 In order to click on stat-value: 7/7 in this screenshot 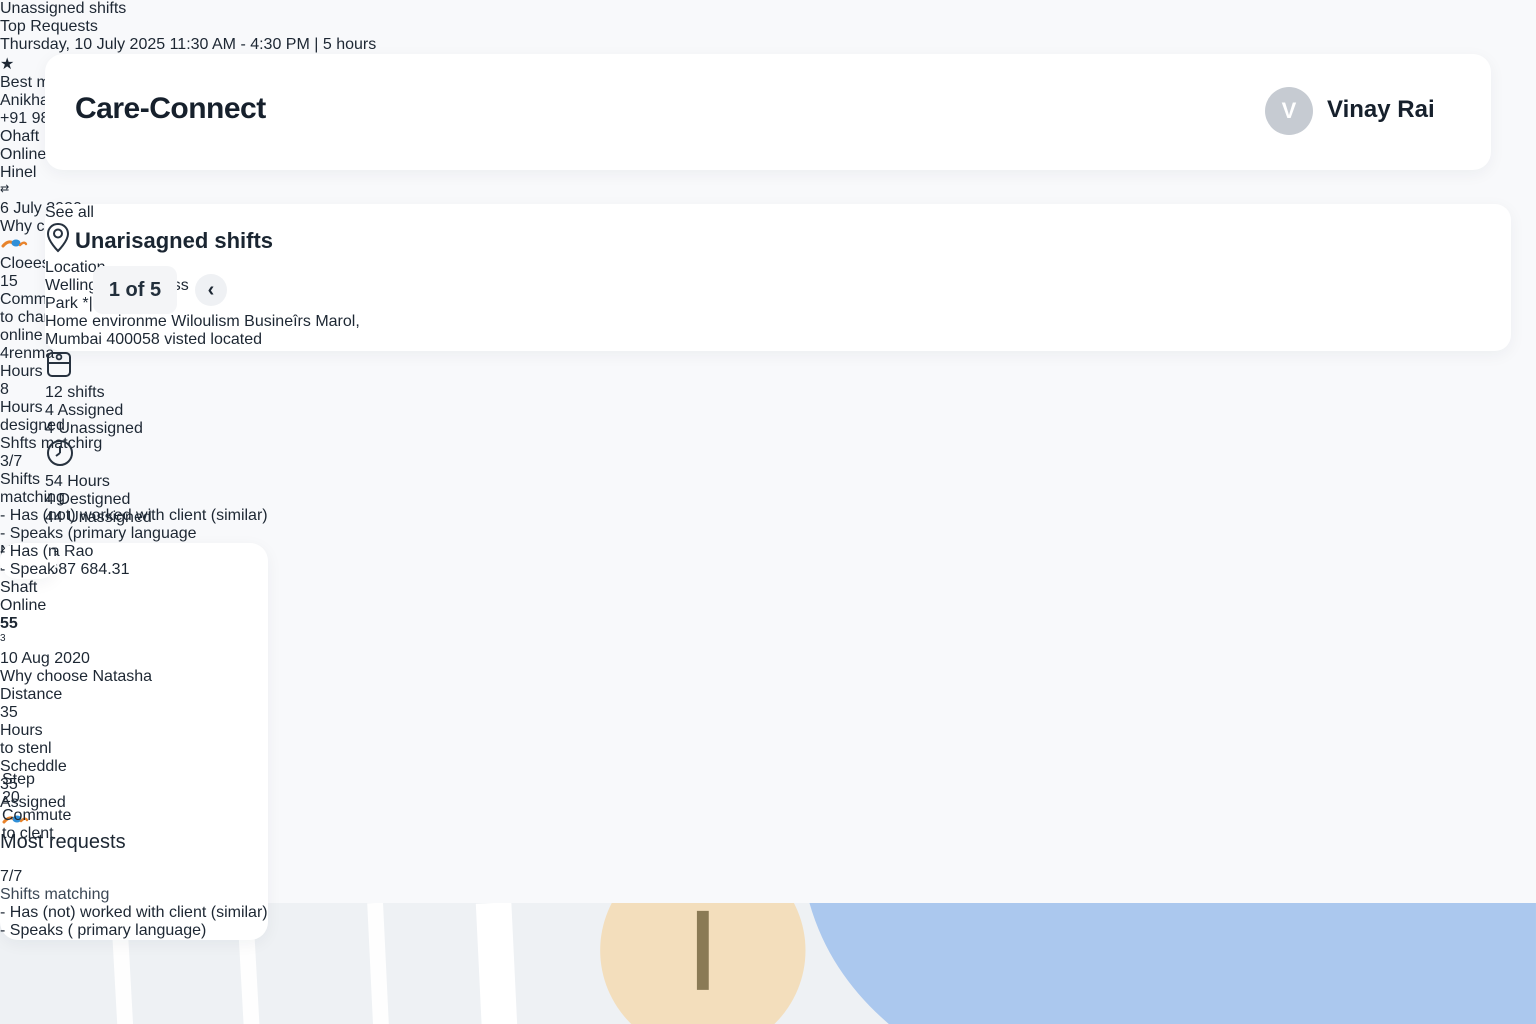, I will do `click(11, 876)`.